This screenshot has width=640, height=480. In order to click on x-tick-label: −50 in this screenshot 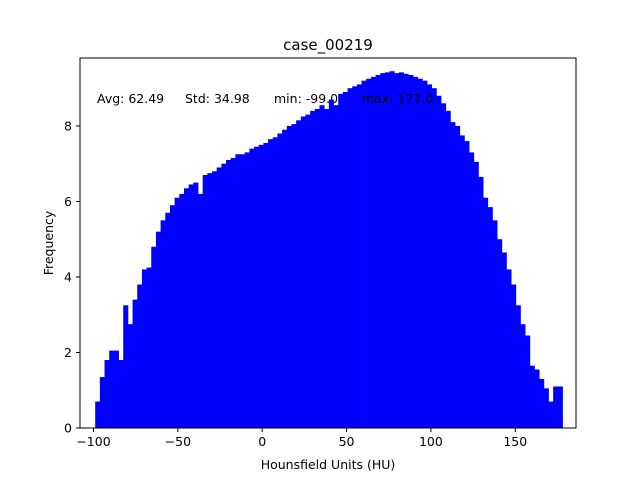, I will do `click(178, 441)`.